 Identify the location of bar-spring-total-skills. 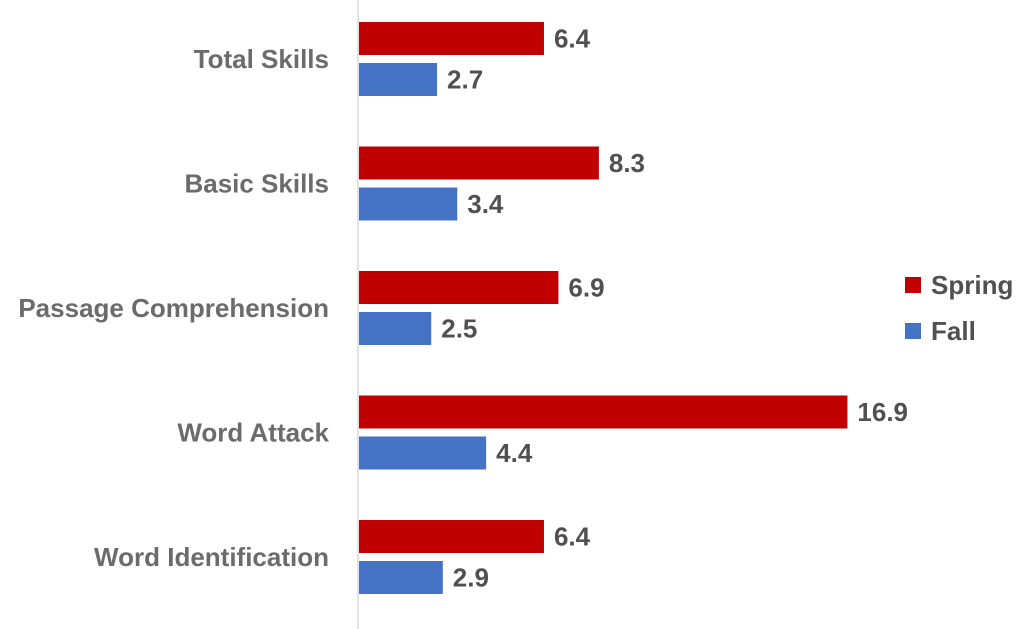
(451, 38).